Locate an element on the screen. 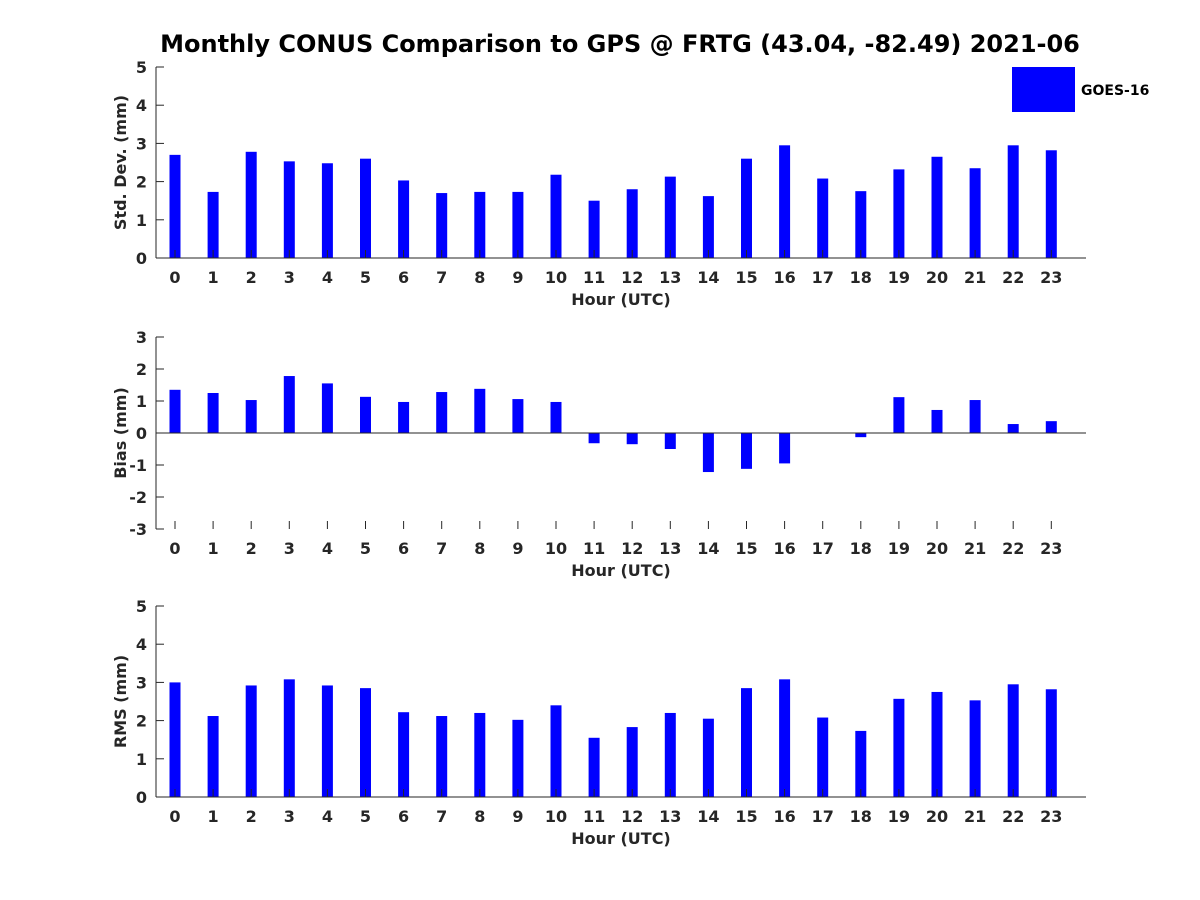 This screenshot has height=900, width=1200. bias-x-tick-label: 5 is located at coordinates (365, 548).